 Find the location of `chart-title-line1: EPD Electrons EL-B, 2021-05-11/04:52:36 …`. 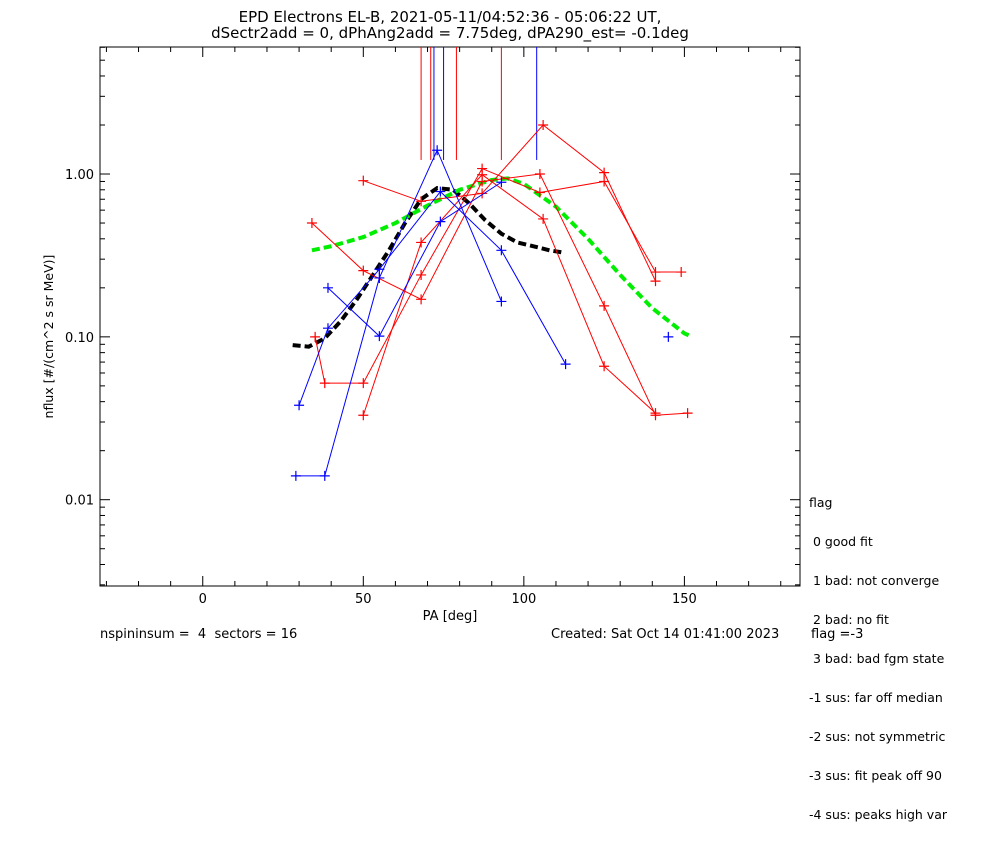

chart-title-line1: EPD Electrons EL-B, 2021-05-11/04:52:36 … is located at coordinates (450, 17).